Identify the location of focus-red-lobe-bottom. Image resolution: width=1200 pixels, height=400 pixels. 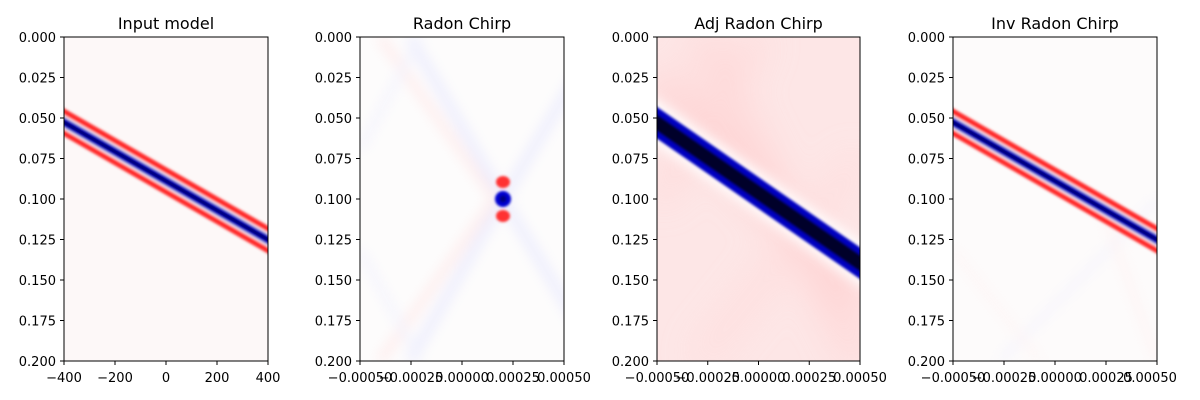
(503, 216).